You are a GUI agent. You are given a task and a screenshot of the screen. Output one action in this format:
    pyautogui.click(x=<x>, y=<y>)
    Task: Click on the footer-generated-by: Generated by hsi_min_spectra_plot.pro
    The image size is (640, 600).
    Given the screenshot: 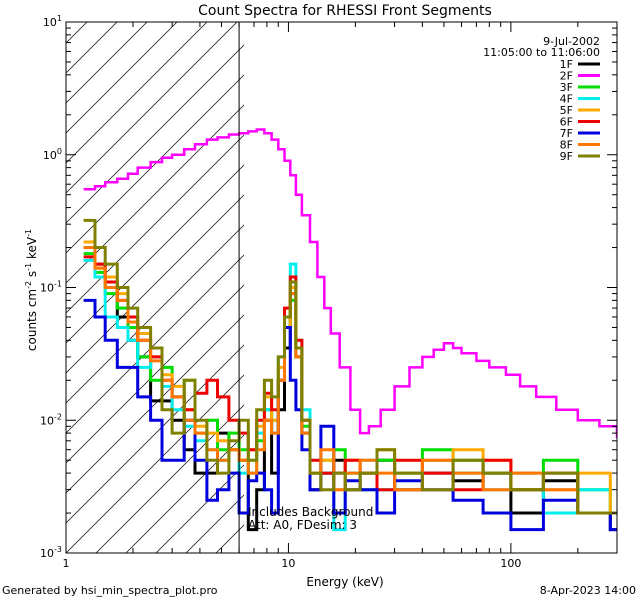 What is the action you would take?
    pyautogui.click(x=110, y=590)
    